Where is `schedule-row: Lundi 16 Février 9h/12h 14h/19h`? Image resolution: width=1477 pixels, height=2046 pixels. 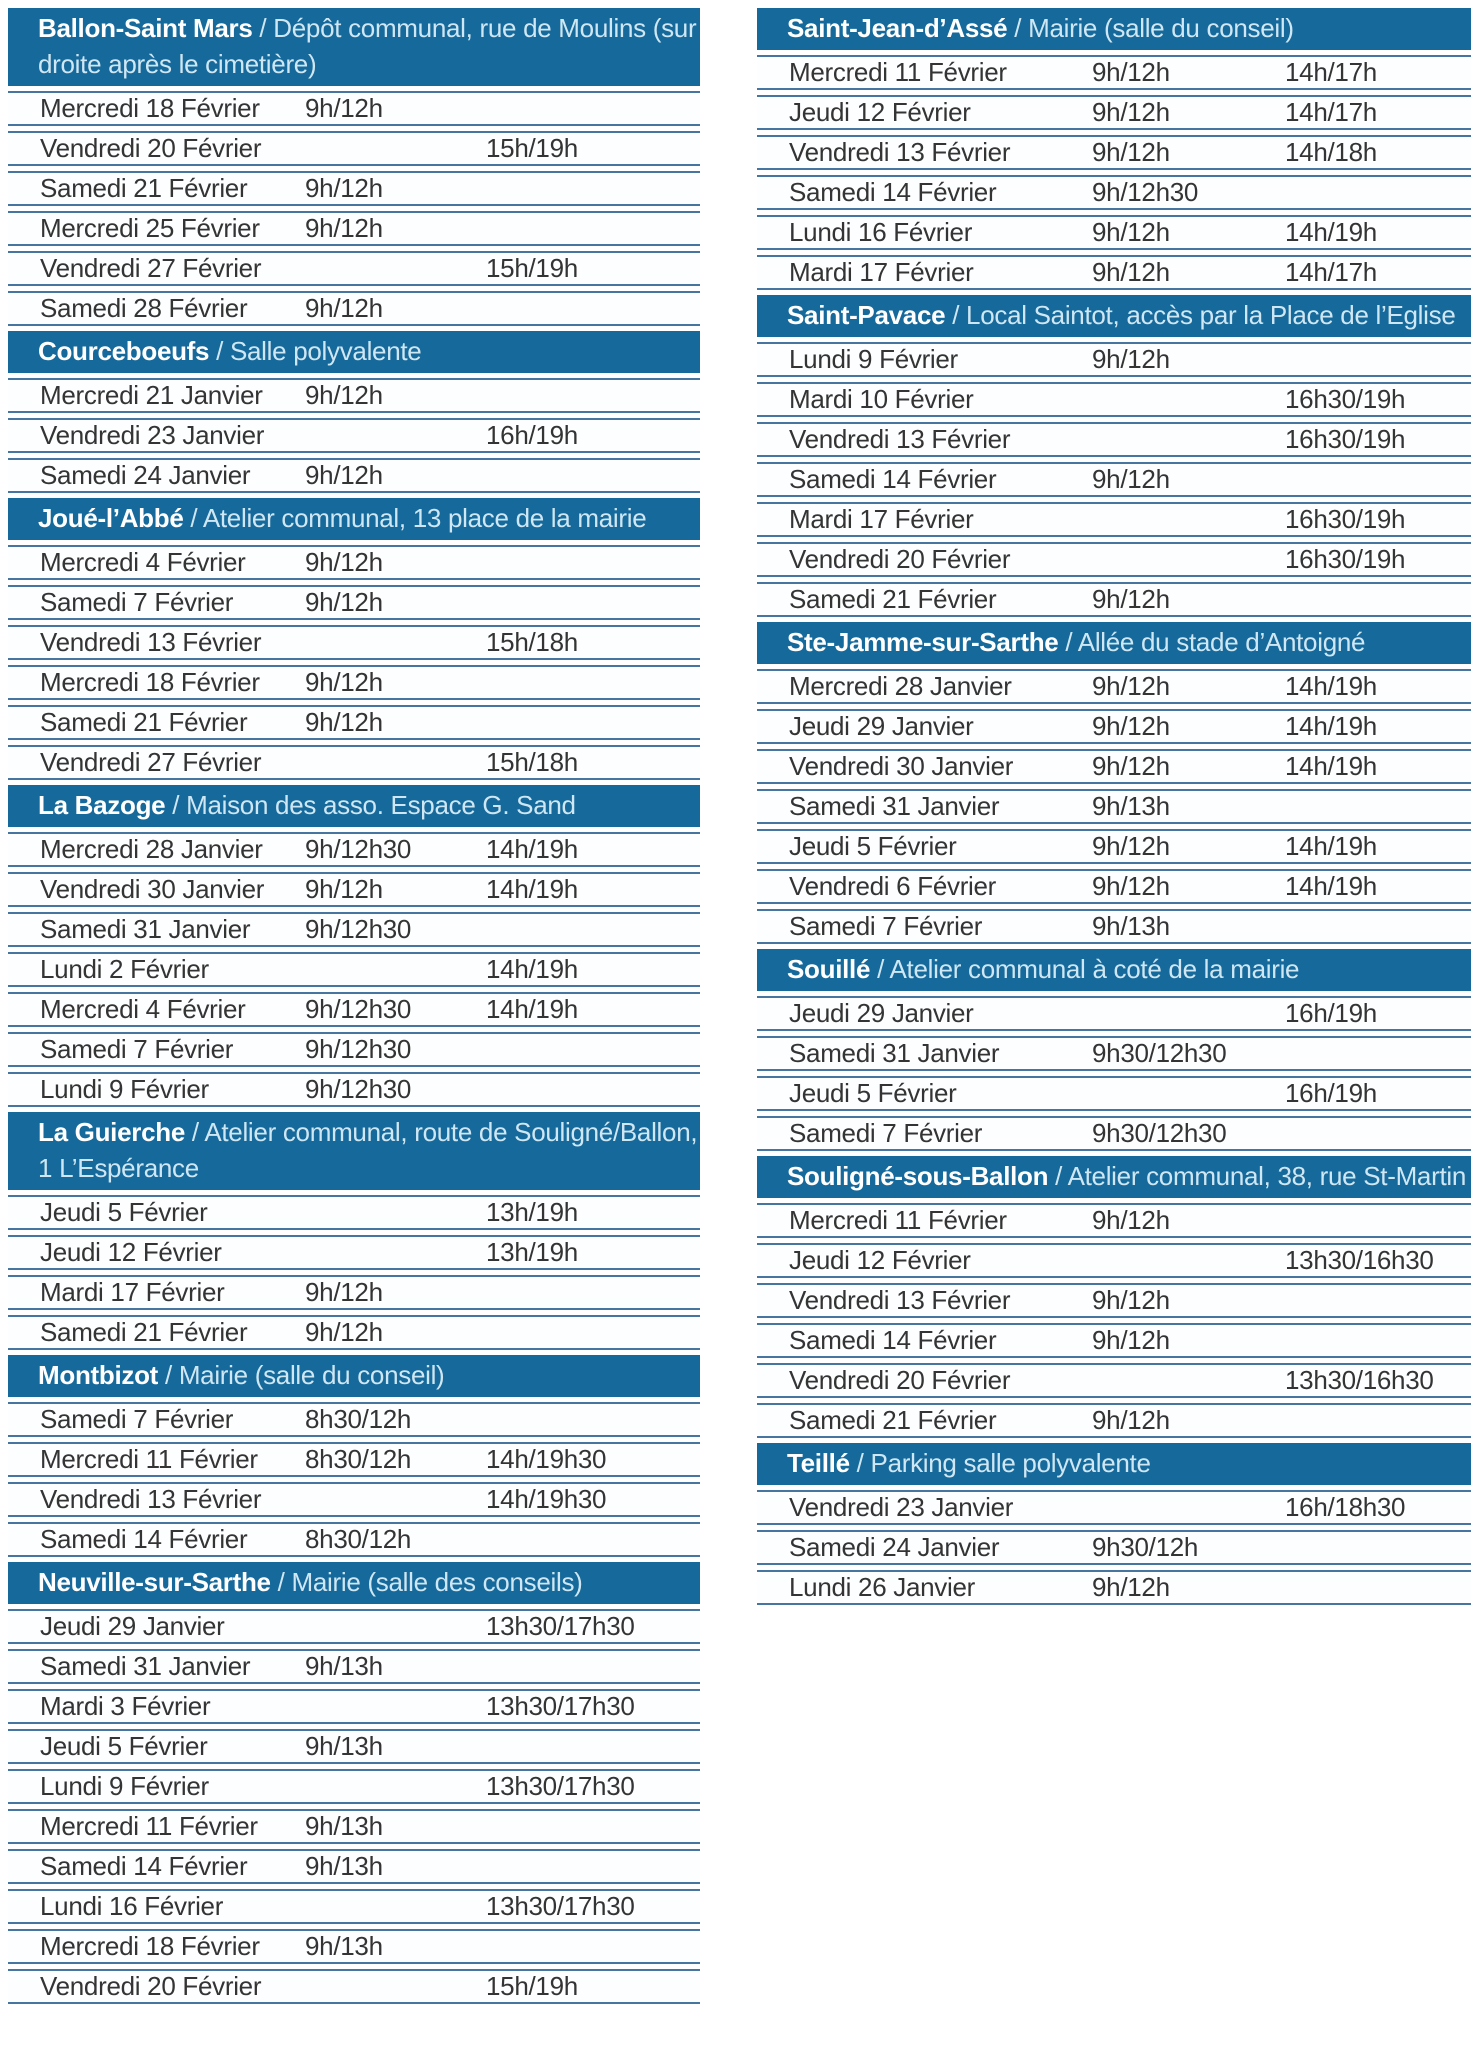
schedule-row: Lundi 16 Février 9h/12h 14h/19h is located at coordinates (1114, 232).